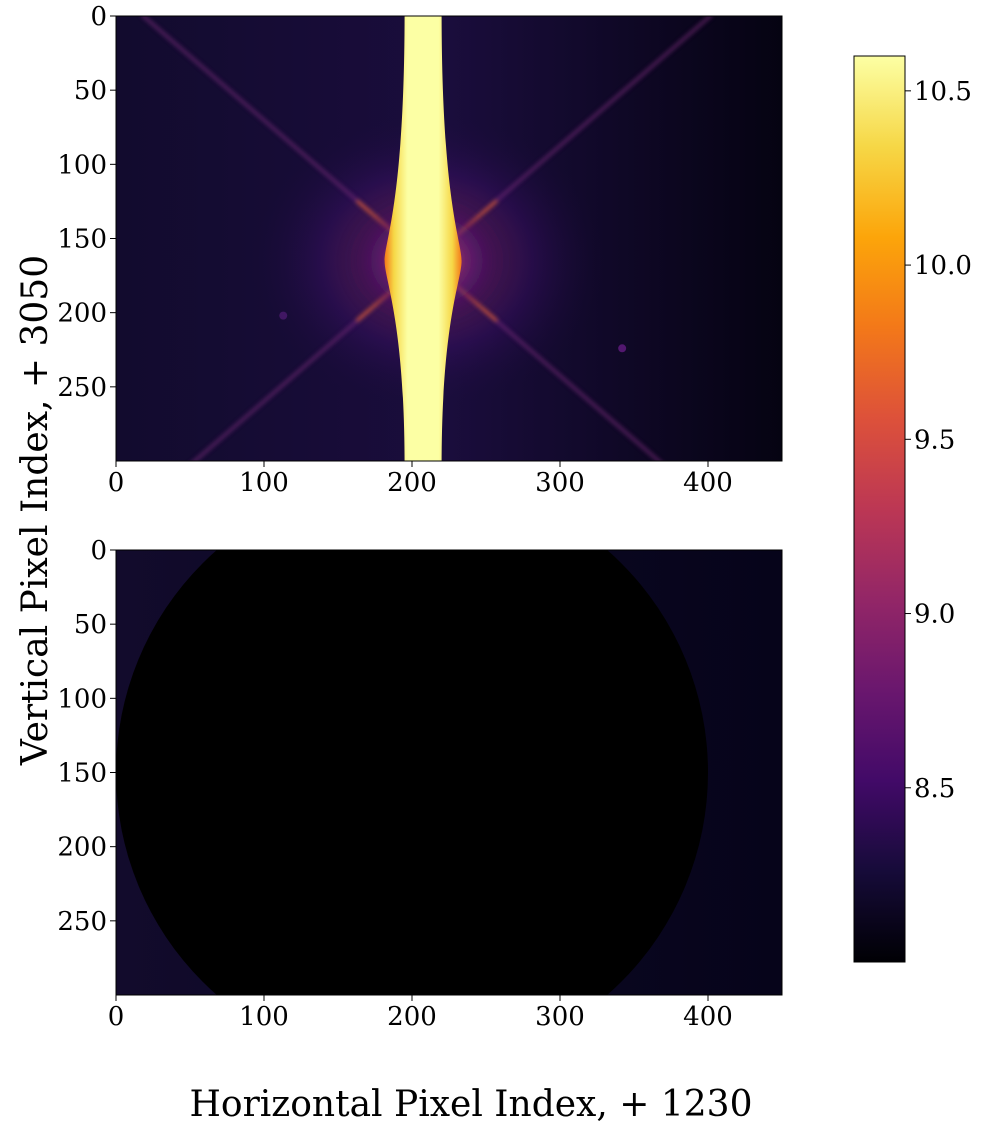  What do you see at coordinates (412, 483) in the screenshot?
I see `top-x-tick-label: 200` at bounding box center [412, 483].